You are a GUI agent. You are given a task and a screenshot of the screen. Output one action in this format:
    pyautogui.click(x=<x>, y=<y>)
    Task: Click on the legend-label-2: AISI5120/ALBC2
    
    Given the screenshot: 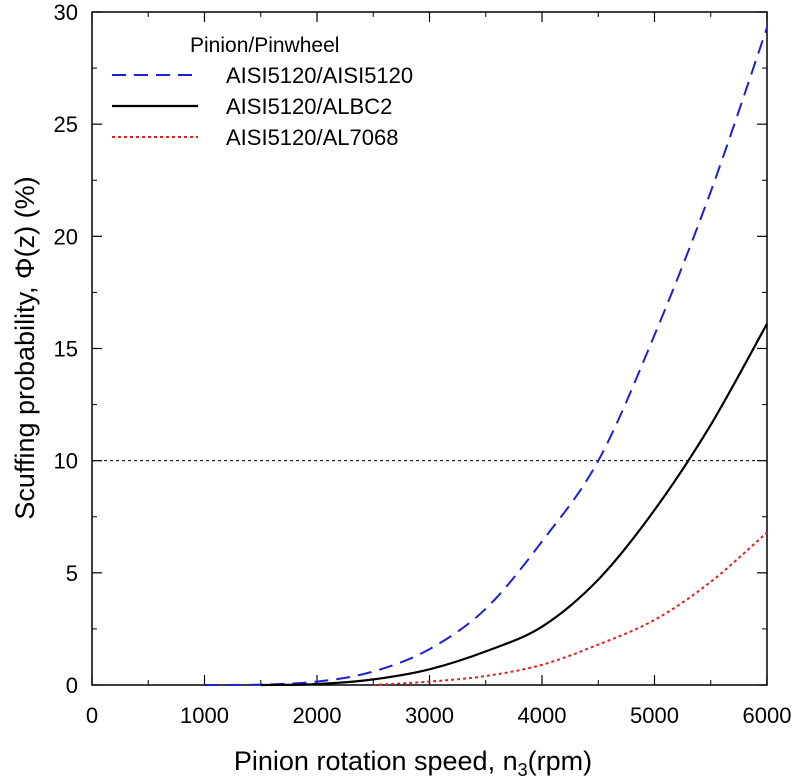 What is the action you would take?
    pyautogui.click(x=309, y=106)
    